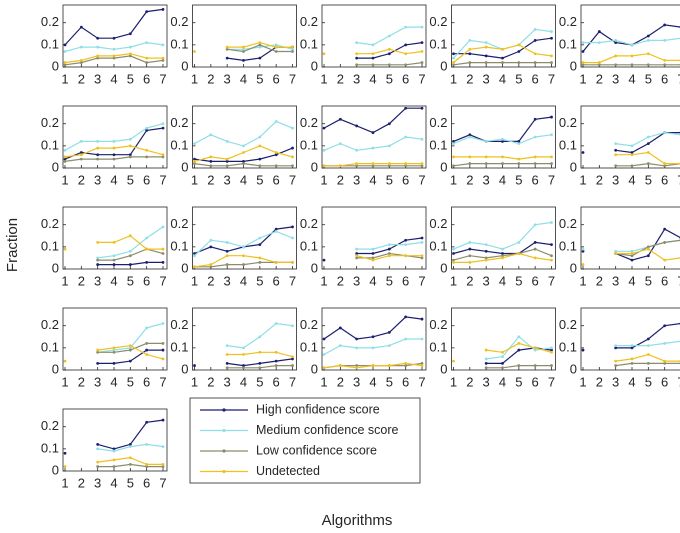  What do you see at coordinates (372, 381) in the screenshot?
I see `x-tick-label: 4` at bounding box center [372, 381].